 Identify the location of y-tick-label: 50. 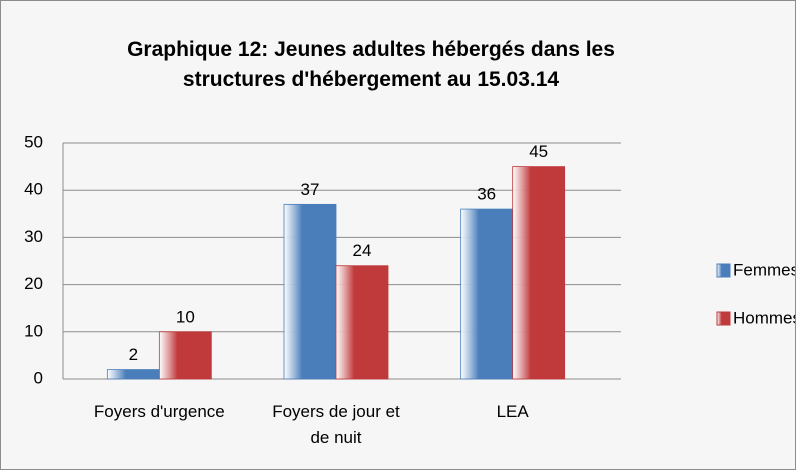
(33, 141).